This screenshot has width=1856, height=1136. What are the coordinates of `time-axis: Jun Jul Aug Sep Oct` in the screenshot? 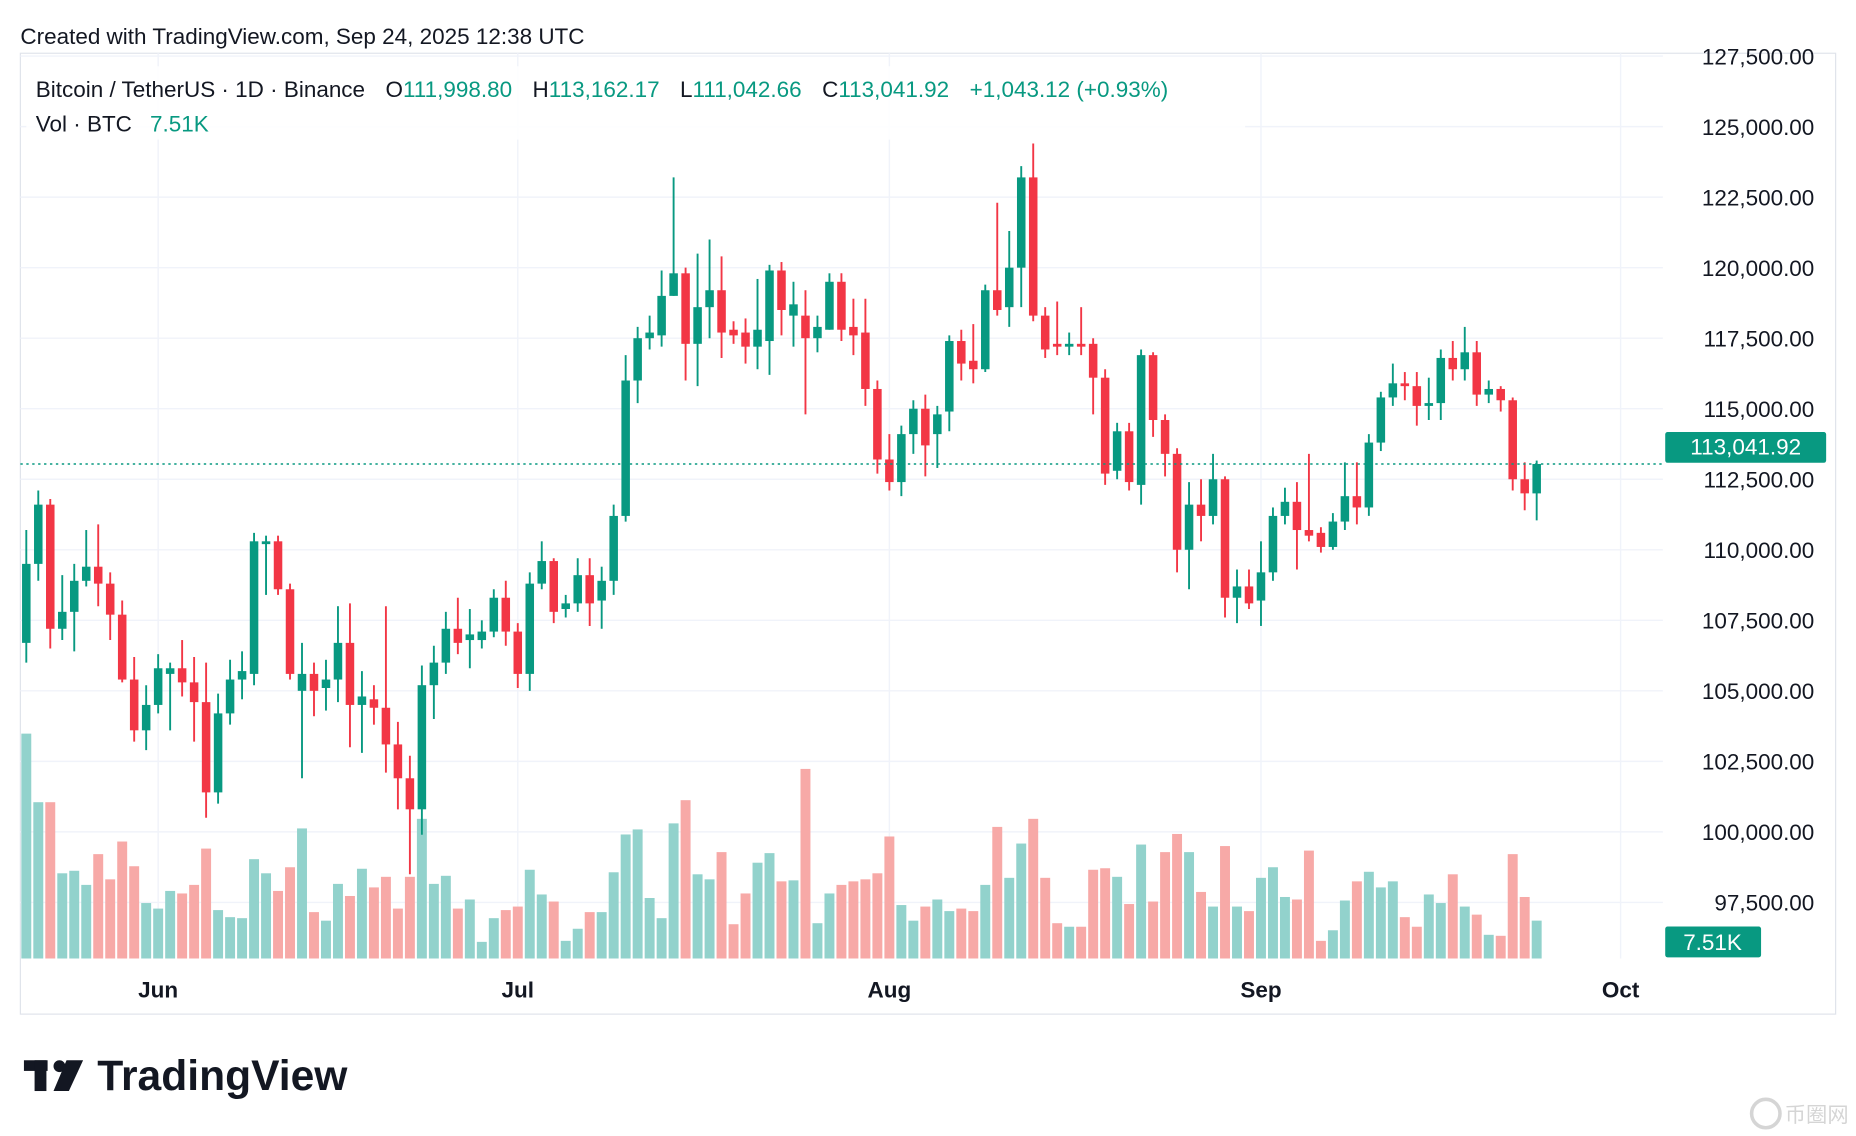 It's located at (889, 990).